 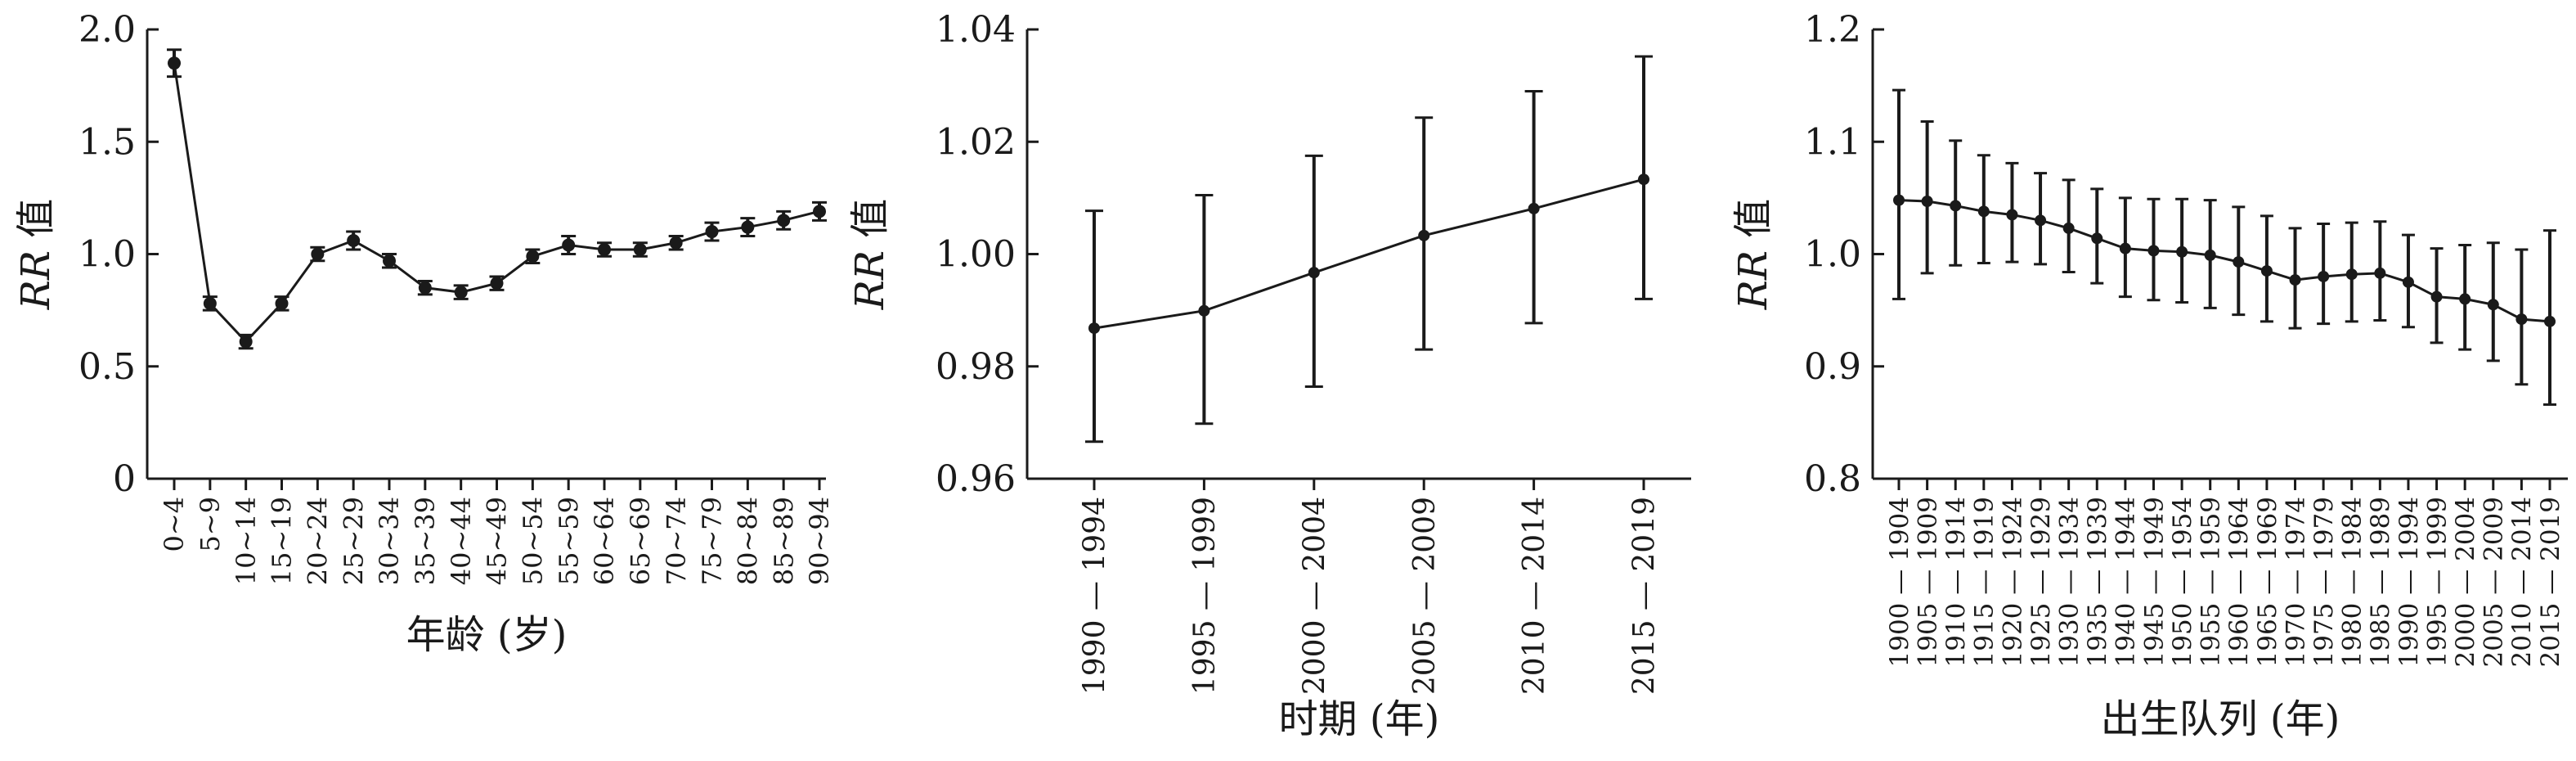 I want to click on y-tick-label: 0.9, so click(x=1832, y=367).